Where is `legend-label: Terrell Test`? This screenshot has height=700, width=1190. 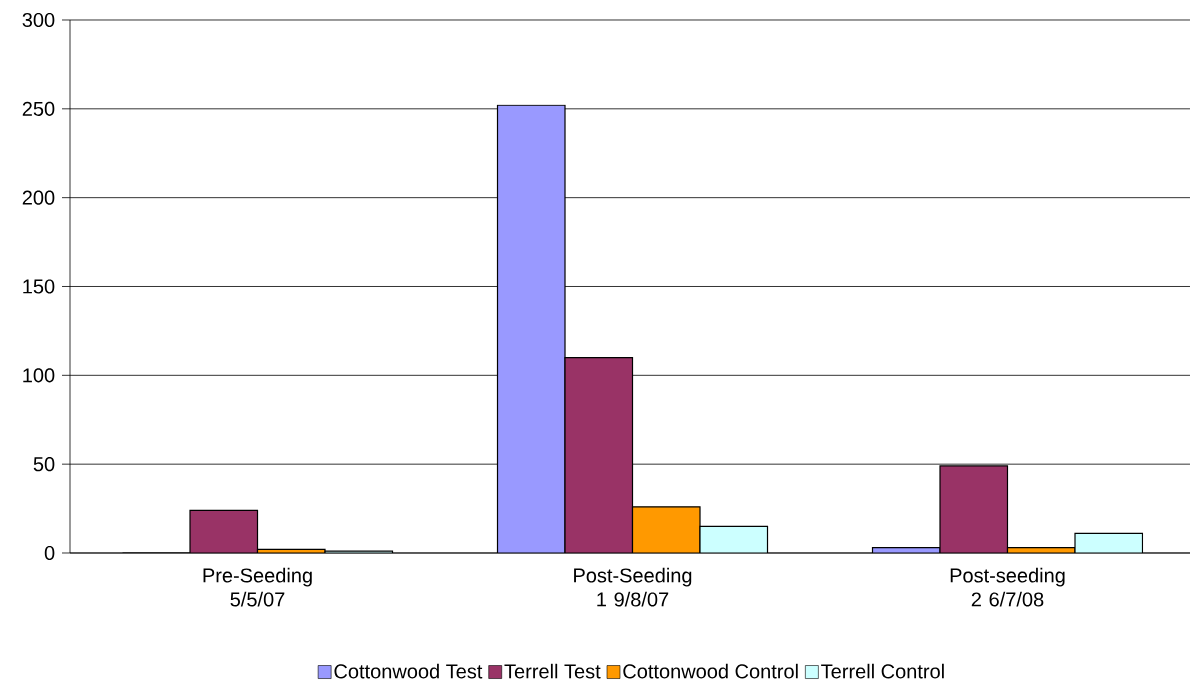
legend-label: Terrell Test is located at coordinates (552, 671).